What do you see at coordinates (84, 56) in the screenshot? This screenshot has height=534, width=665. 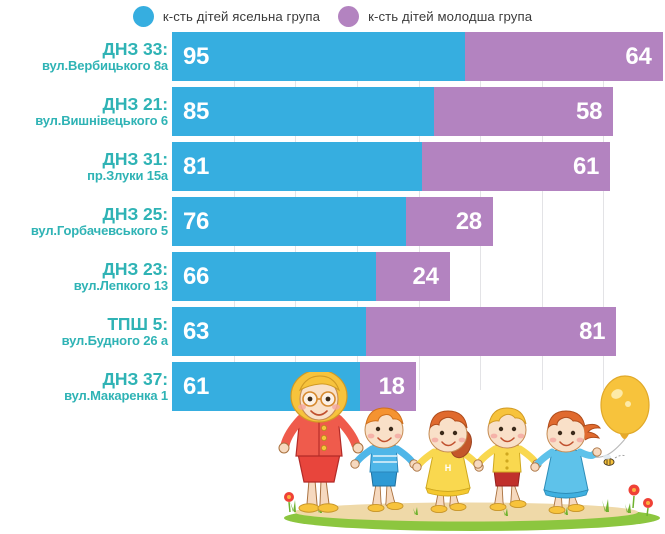 I see `row-label: ДНЗ 33: вул.Вербицького 8а` at bounding box center [84, 56].